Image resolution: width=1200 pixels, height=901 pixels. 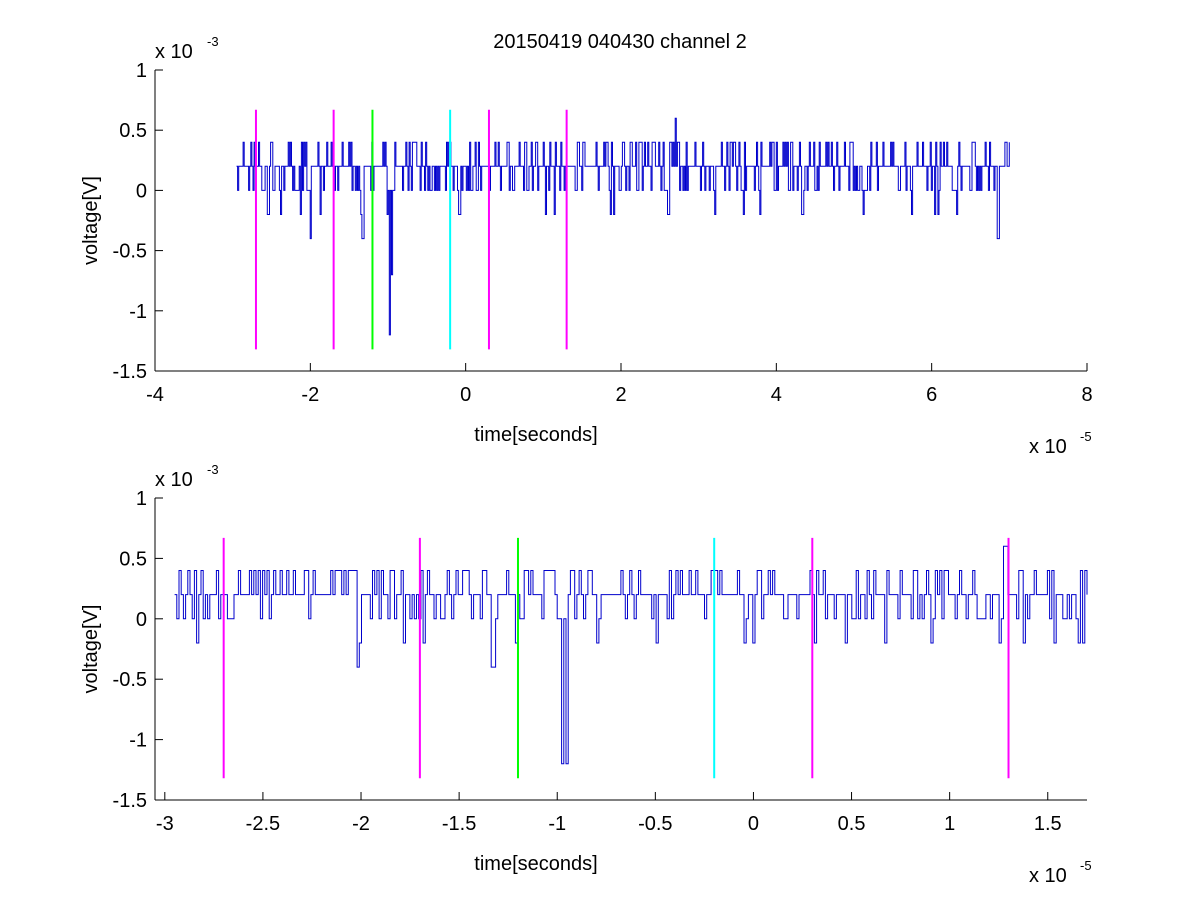 What do you see at coordinates (459, 824) in the screenshot?
I see `x-tick-label: -1.5` at bounding box center [459, 824].